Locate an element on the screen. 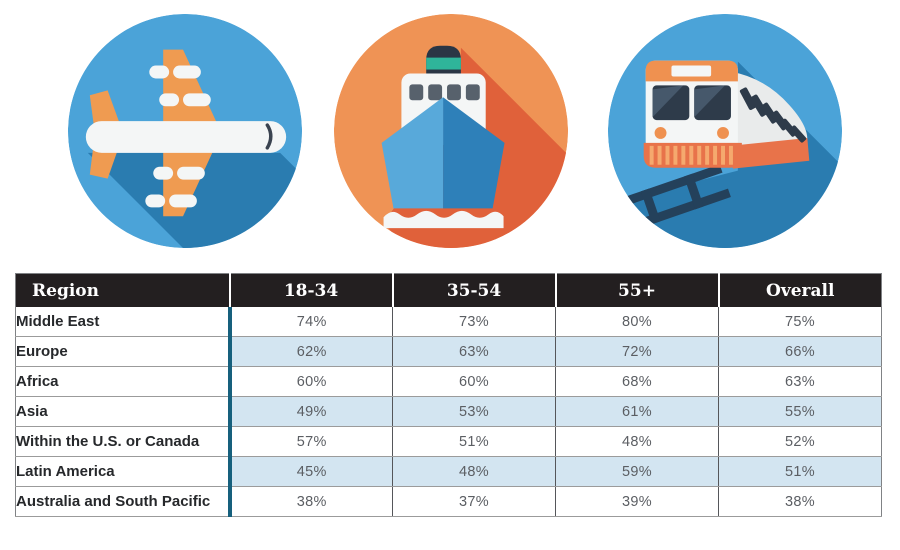 The height and width of the screenshot is (550, 900). train-long-shadow is located at coordinates (729, 155).